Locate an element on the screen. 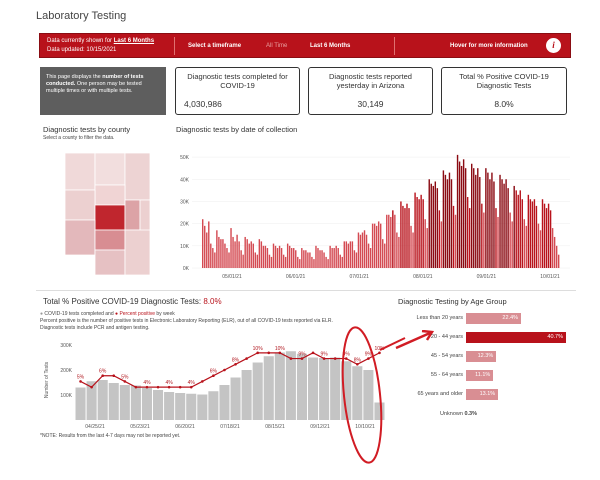  age-group-bar: 12.3% is located at coordinates (481, 356).